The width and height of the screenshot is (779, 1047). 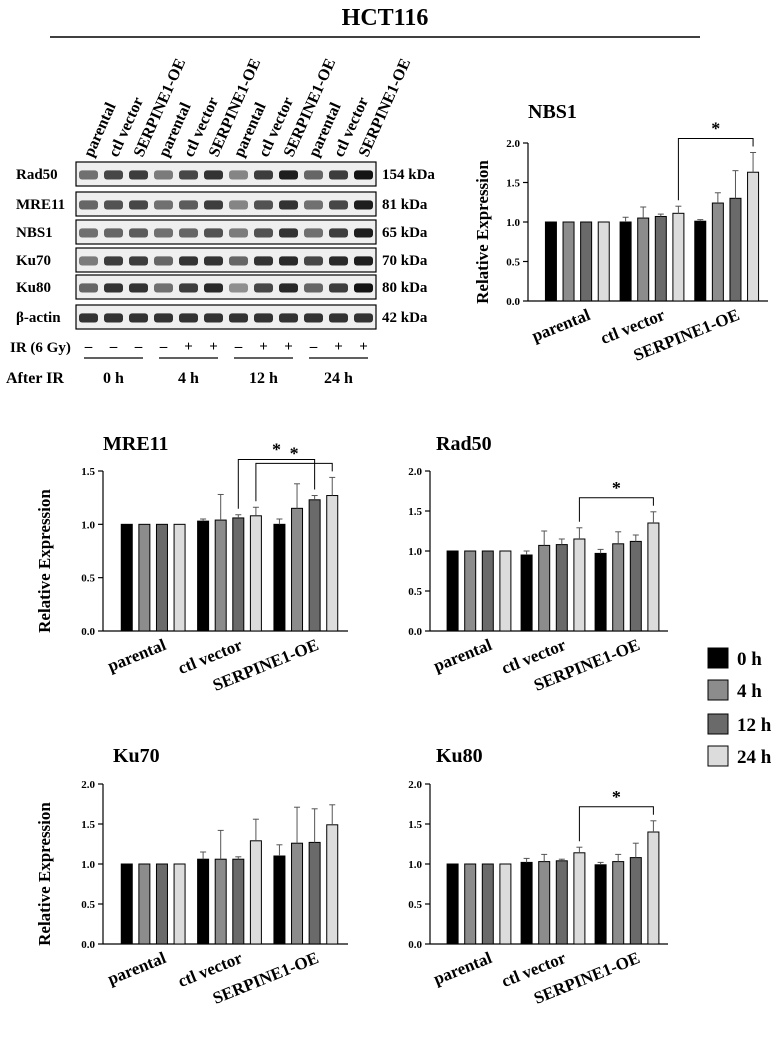 I want to click on time-group-label: 24 h, so click(x=338, y=378).